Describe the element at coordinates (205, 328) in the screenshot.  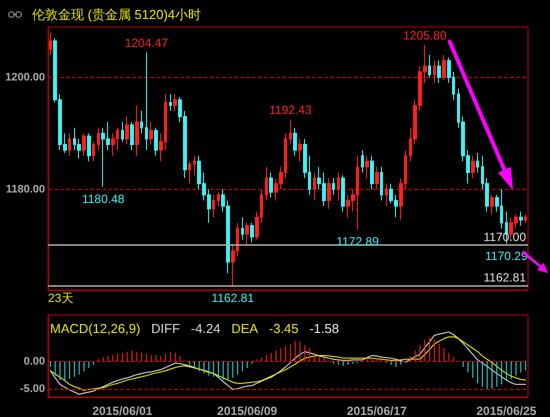
I see `annotation: -4.24` at that location.